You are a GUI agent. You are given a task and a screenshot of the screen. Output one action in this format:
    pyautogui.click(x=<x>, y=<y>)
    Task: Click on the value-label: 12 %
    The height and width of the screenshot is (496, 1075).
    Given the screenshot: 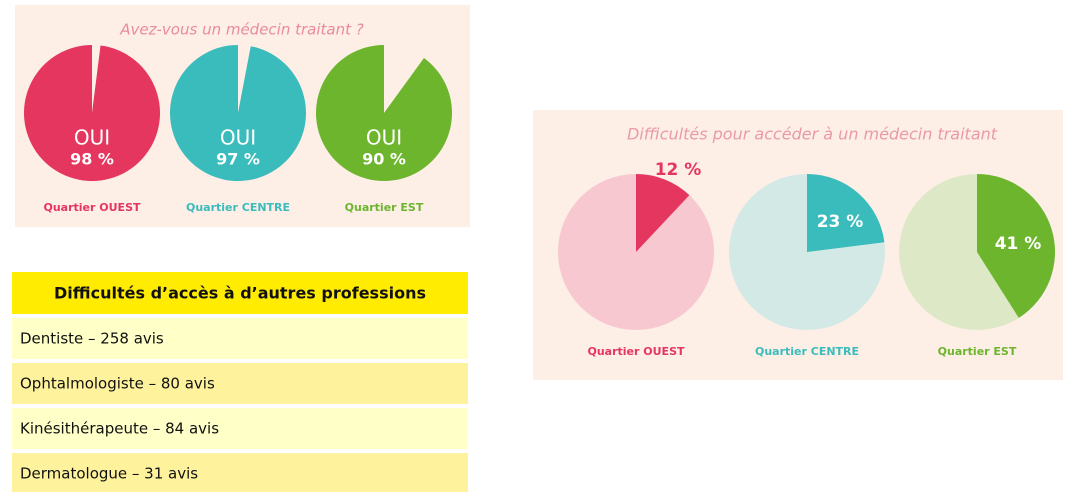 What is the action you would take?
    pyautogui.click(x=678, y=170)
    